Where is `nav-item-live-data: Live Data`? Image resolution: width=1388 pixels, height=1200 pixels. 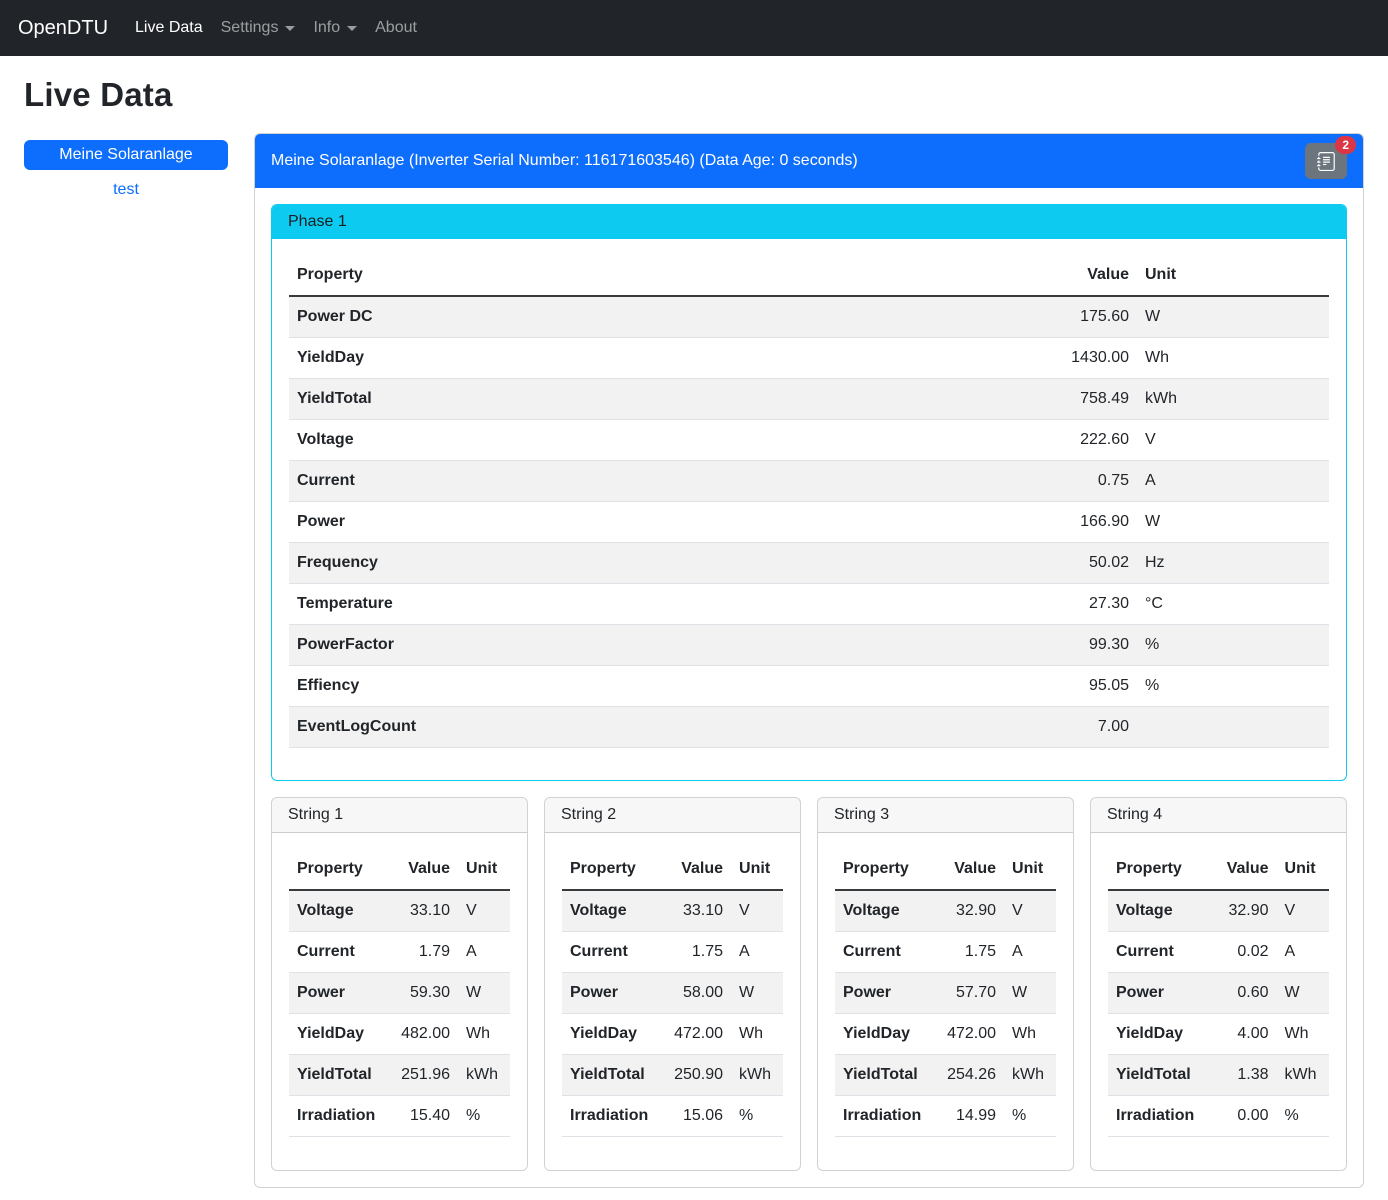
nav-item-live-data: Live Data is located at coordinates (169, 28).